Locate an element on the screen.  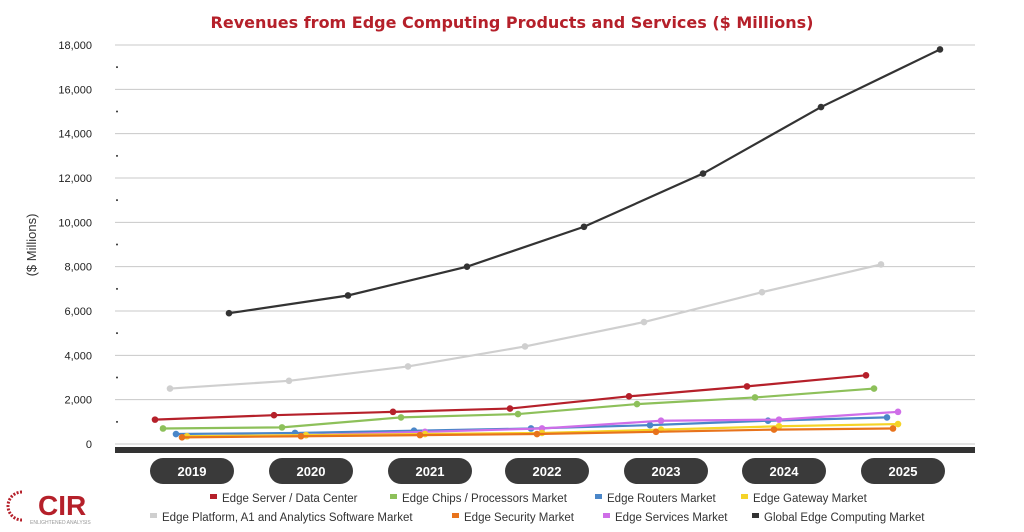
x-tick-label: 2019 is located at coordinates (192, 471).